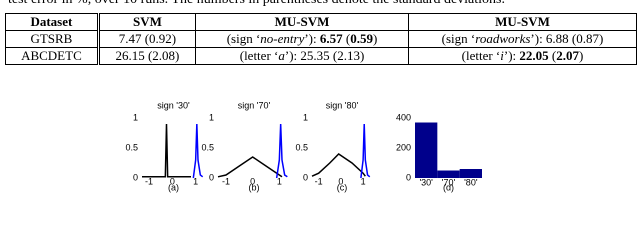 This screenshot has width=640, height=240. What do you see at coordinates (147, 38) in the screenshot?
I see `cell-text: 7.47 (0.92)` at bounding box center [147, 38].